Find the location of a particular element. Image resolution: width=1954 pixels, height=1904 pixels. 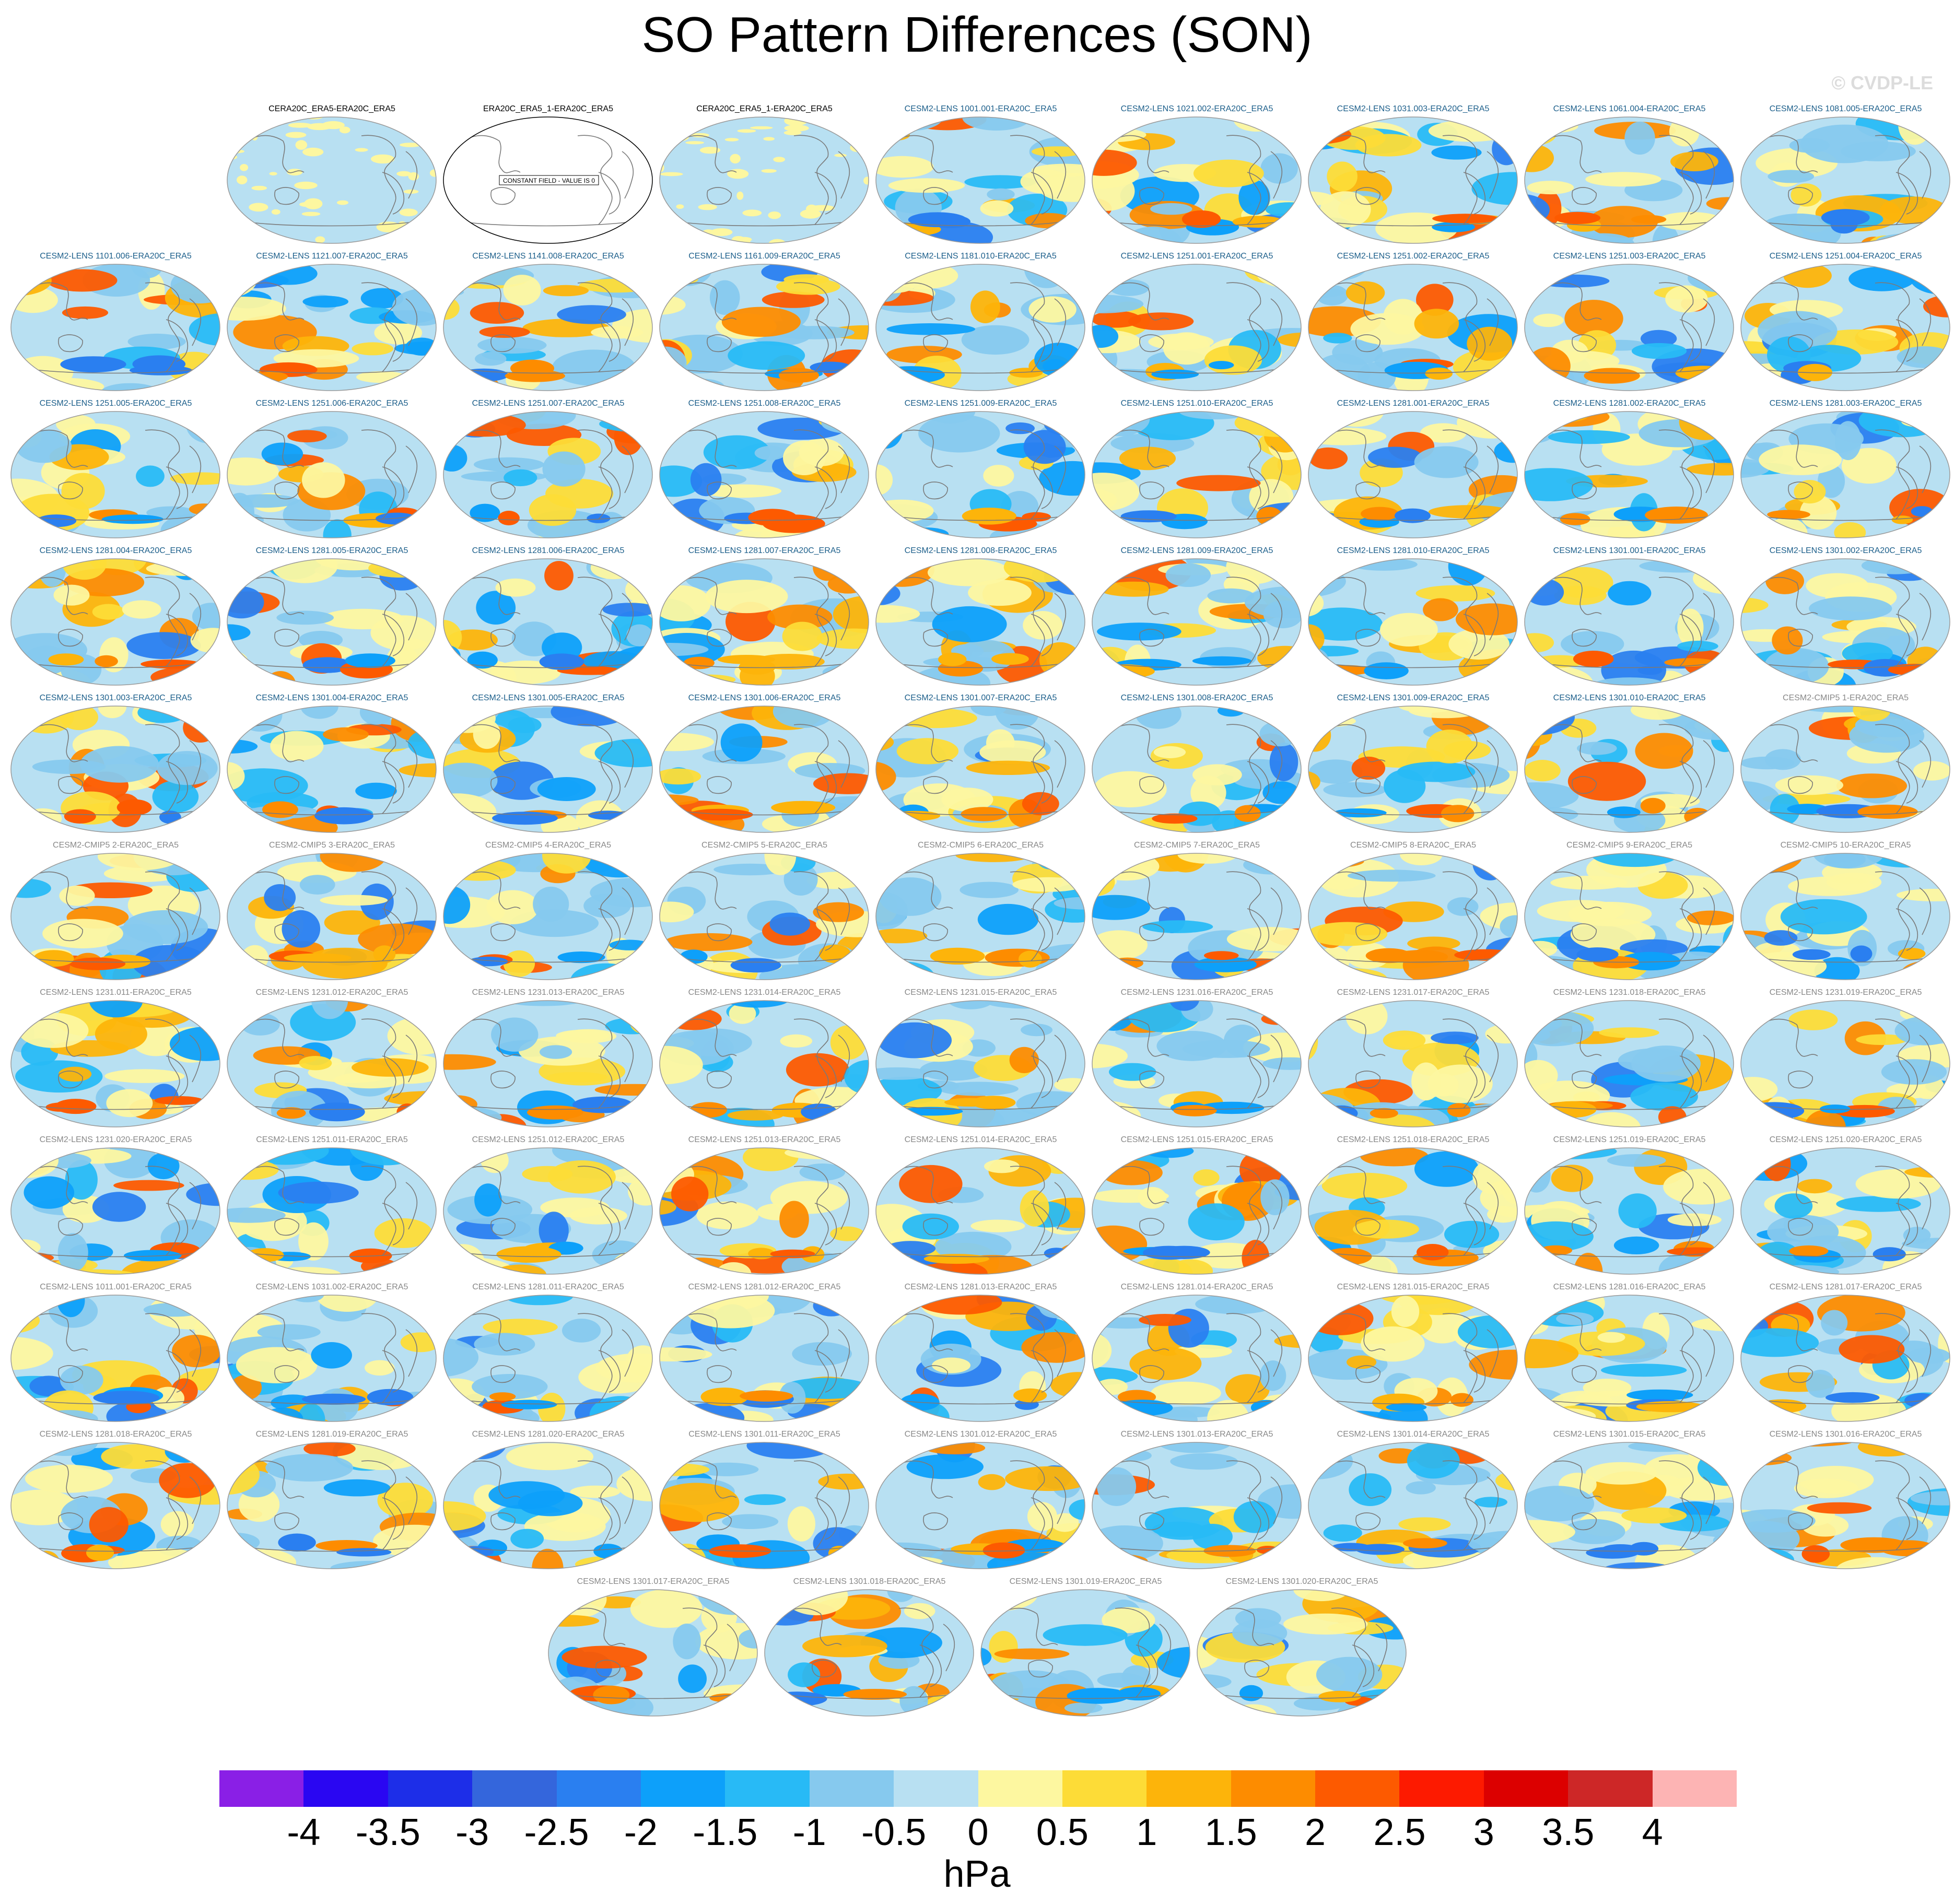

map-panel: CESM2-LENS 1281.005-ERA20C_ERA5 is located at coordinates (332, 616).